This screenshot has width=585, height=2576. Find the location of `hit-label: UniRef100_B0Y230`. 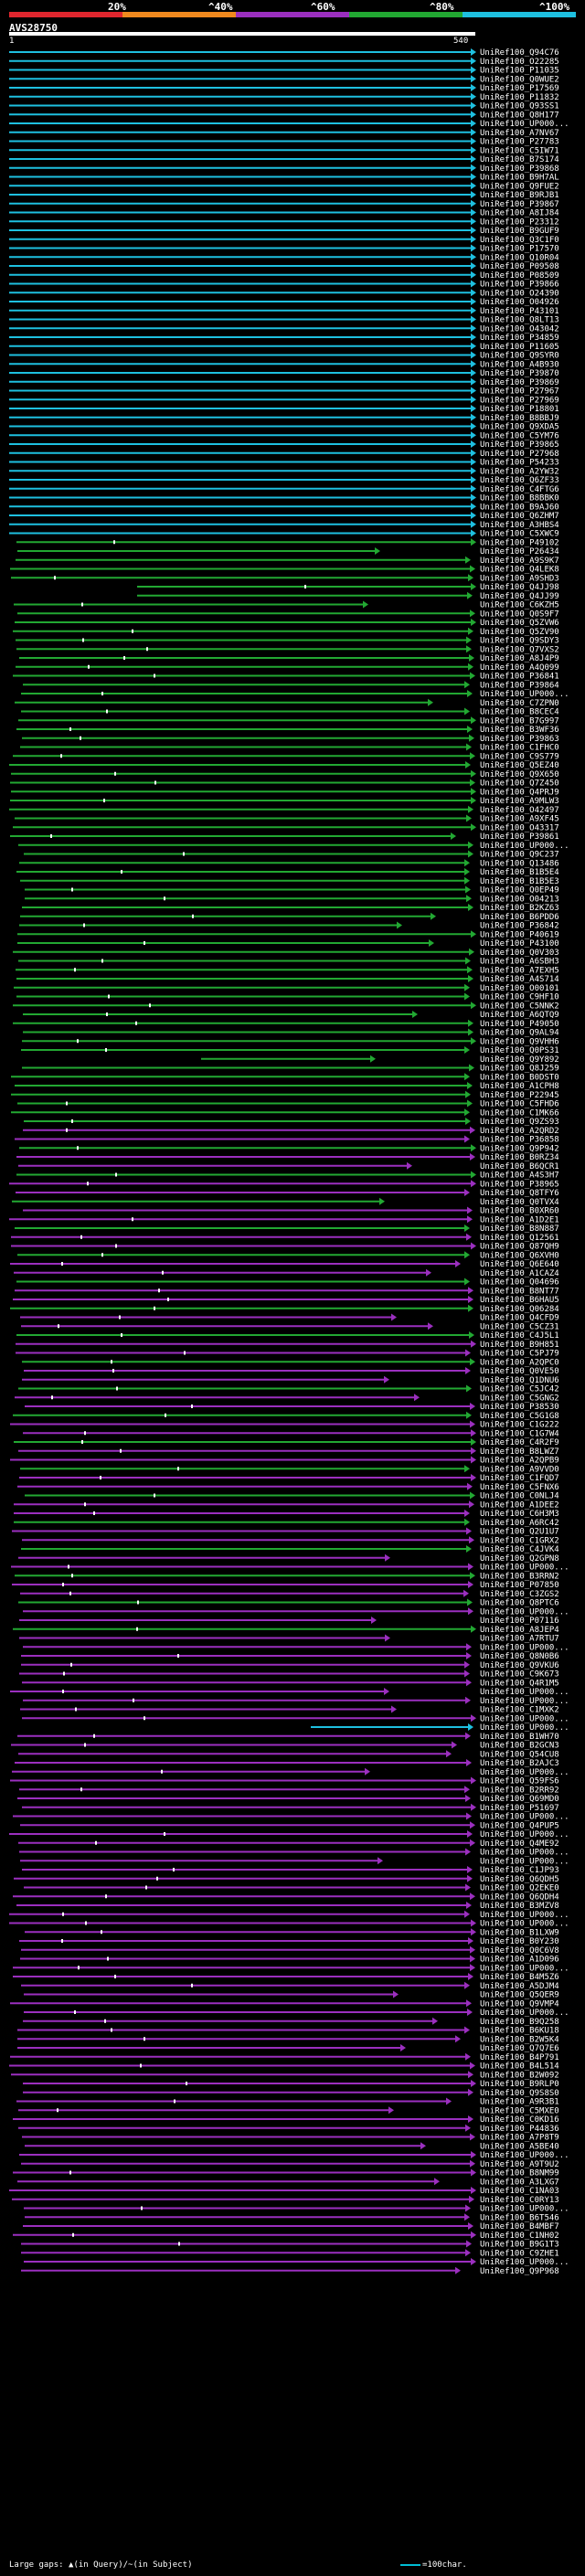

hit-label: UniRef100_B0Y230 is located at coordinates (519, 1941).